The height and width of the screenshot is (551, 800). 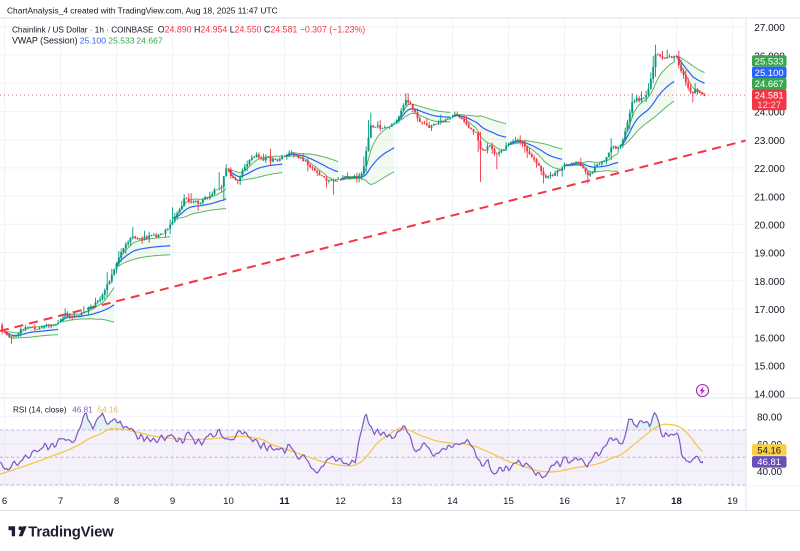 What do you see at coordinates (769, 395) in the screenshot?
I see `svg-text: 14.000` at bounding box center [769, 395].